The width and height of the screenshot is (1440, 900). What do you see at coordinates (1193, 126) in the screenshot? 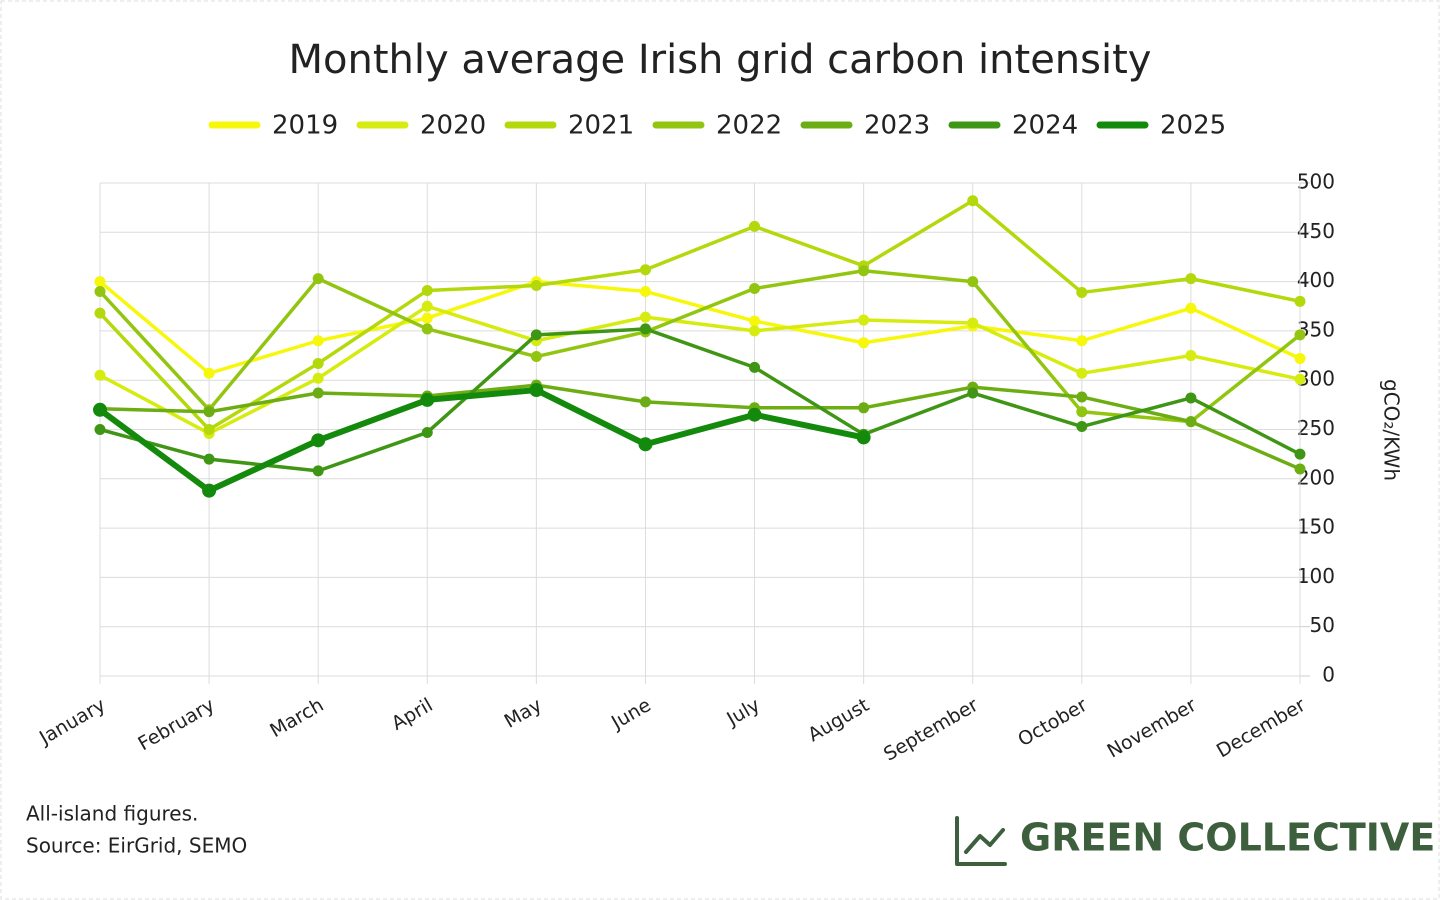
I see `legend-label: 2025` at bounding box center [1193, 126].